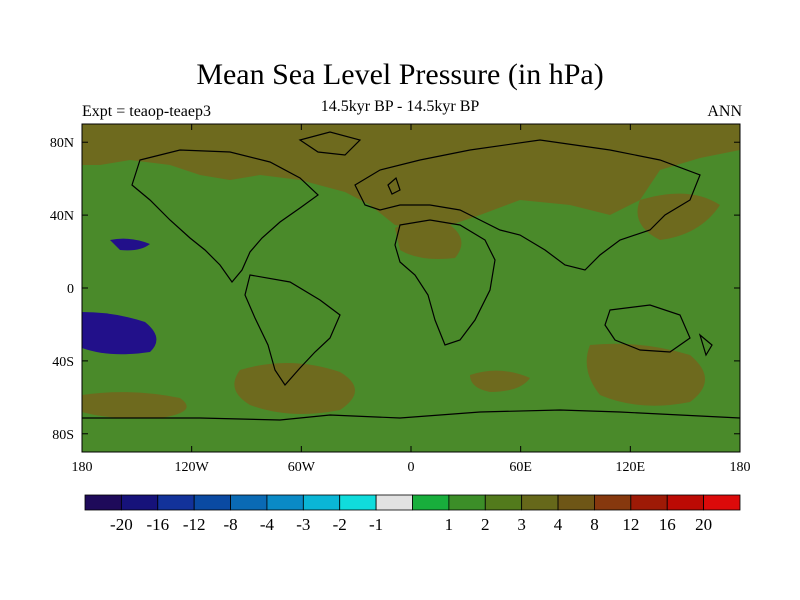 Image resolution: width=800 pixels, height=600 pixels. What do you see at coordinates (62, 143) in the screenshot?
I see `y-tick-label: 80N` at bounding box center [62, 143].